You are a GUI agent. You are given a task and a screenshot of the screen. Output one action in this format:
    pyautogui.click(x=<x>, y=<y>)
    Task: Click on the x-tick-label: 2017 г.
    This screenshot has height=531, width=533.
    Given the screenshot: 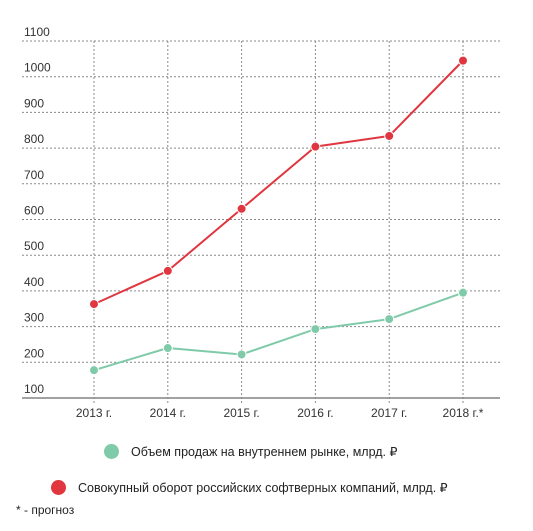 What is the action you would take?
    pyautogui.click(x=389, y=413)
    